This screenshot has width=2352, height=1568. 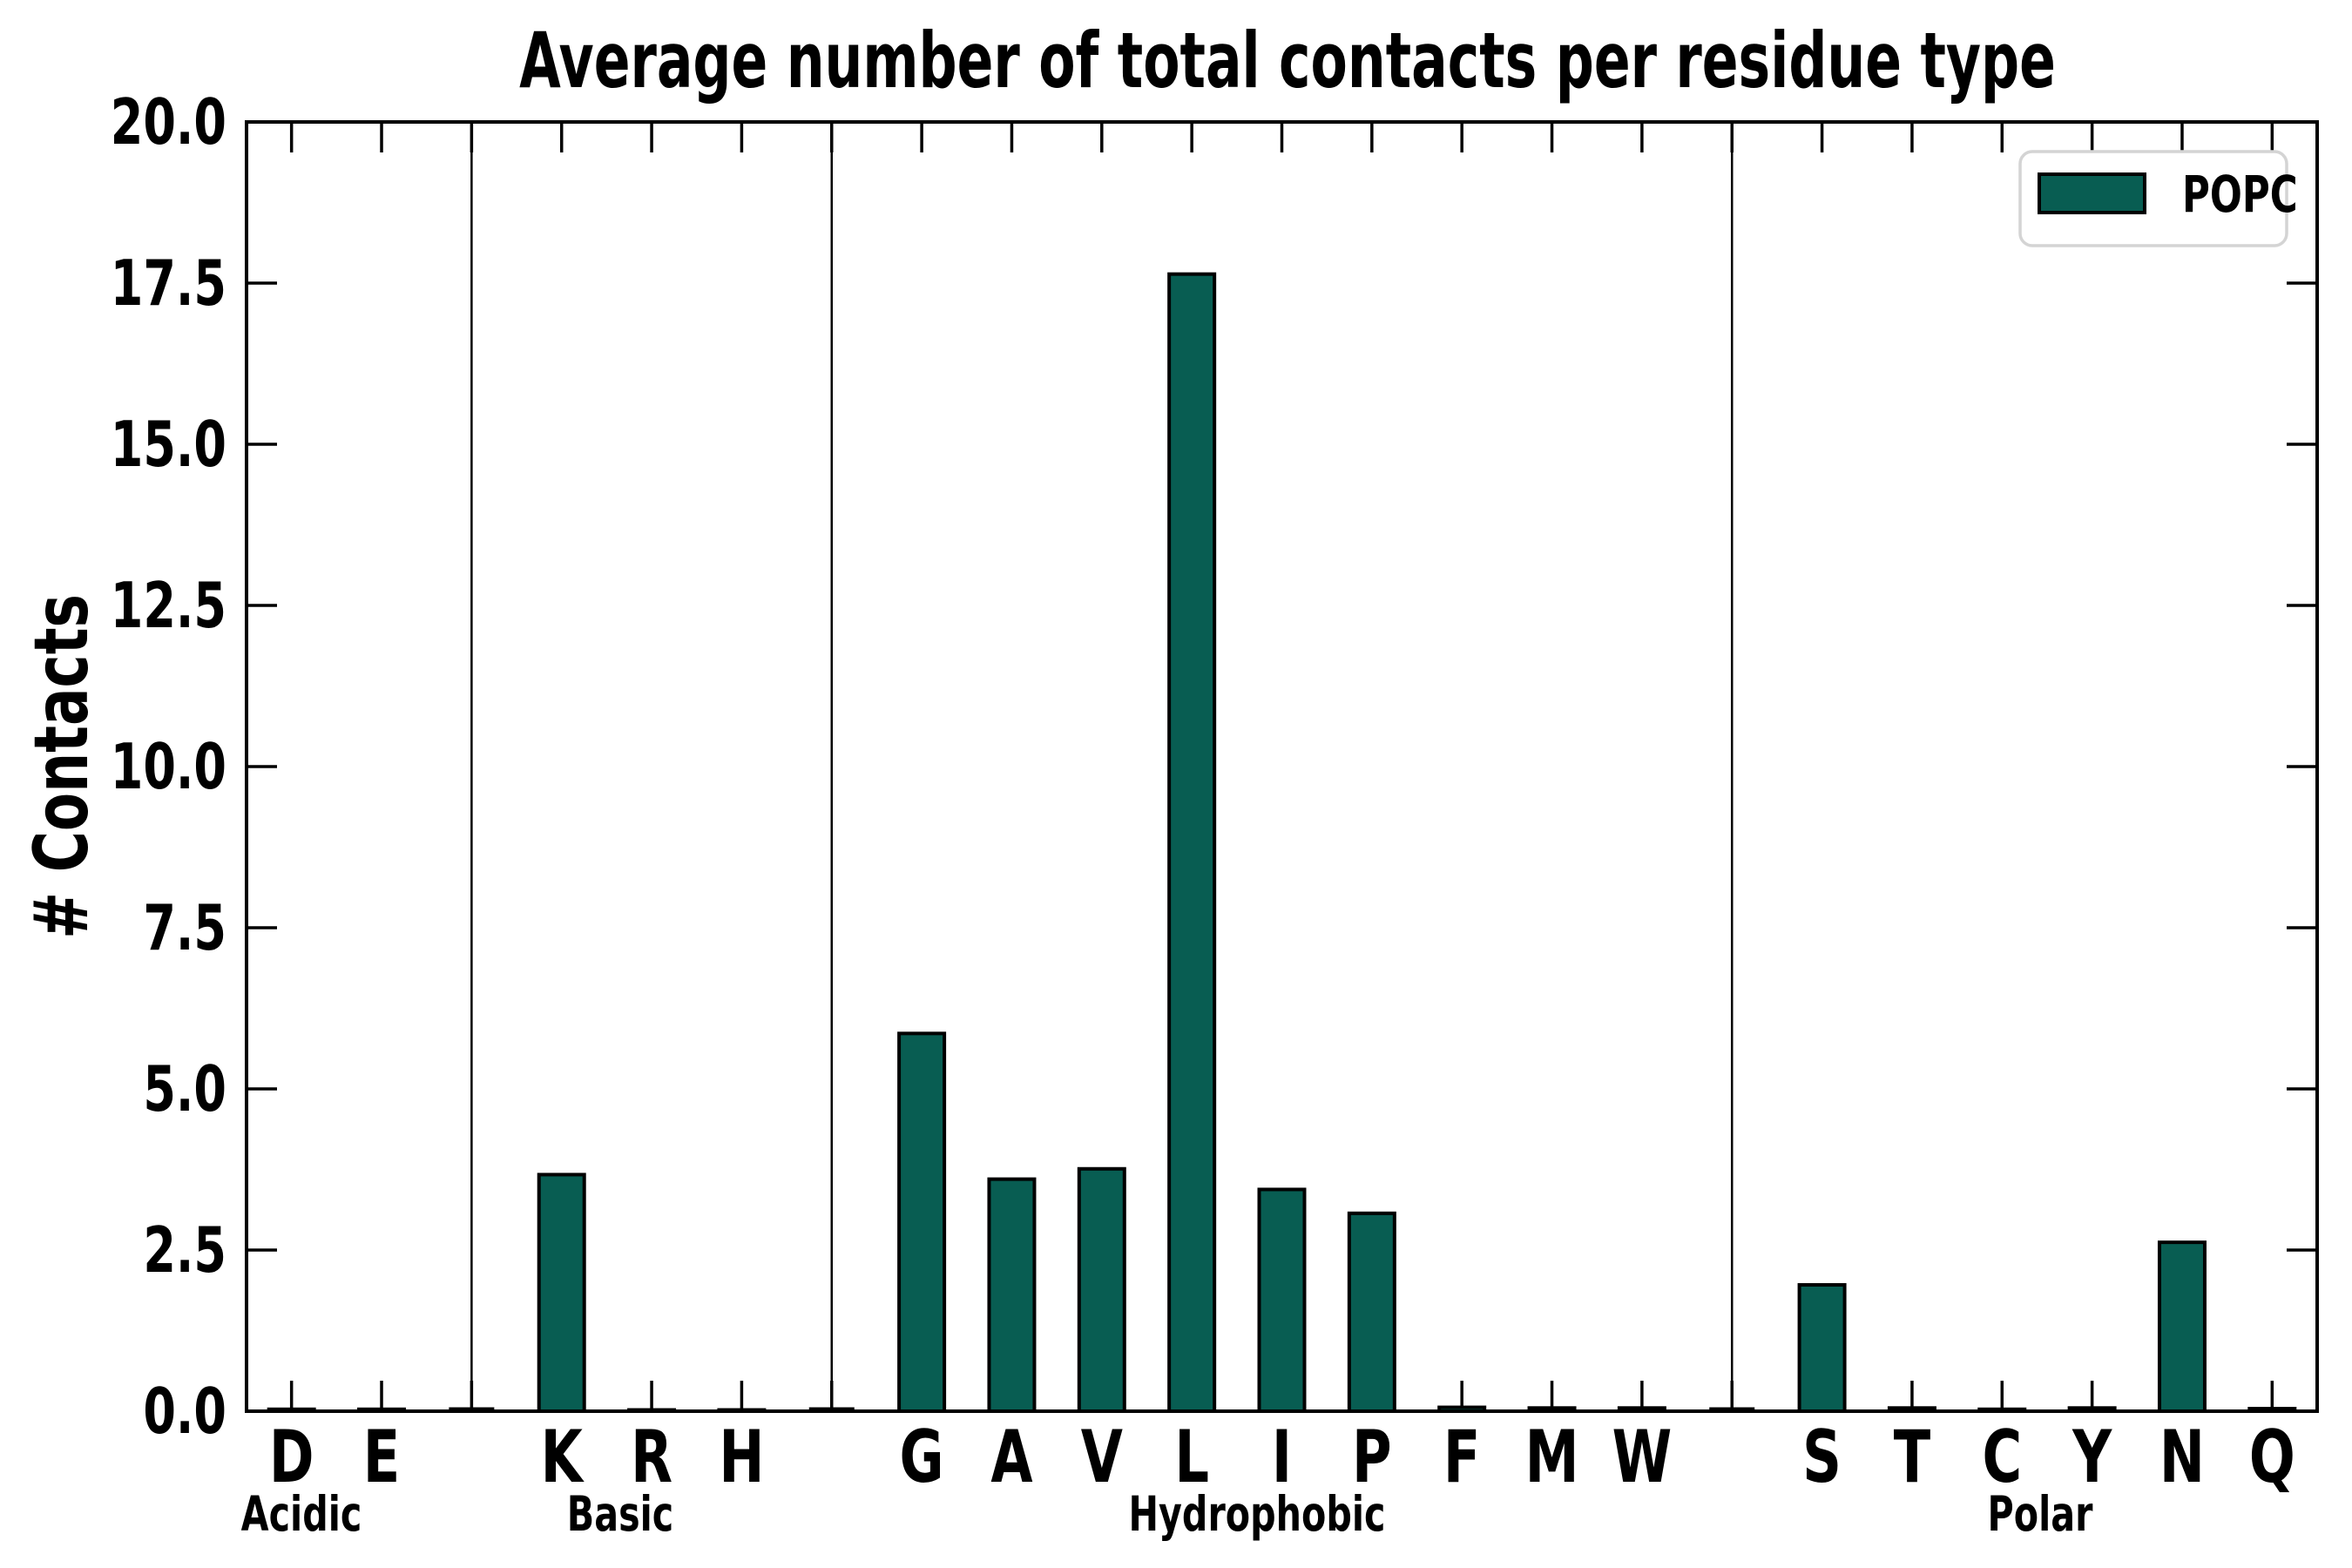 What do you see at coordinates (2158, 198) in the screenshot?
I see `legend: POPC` at bounding box center [2158, 198].